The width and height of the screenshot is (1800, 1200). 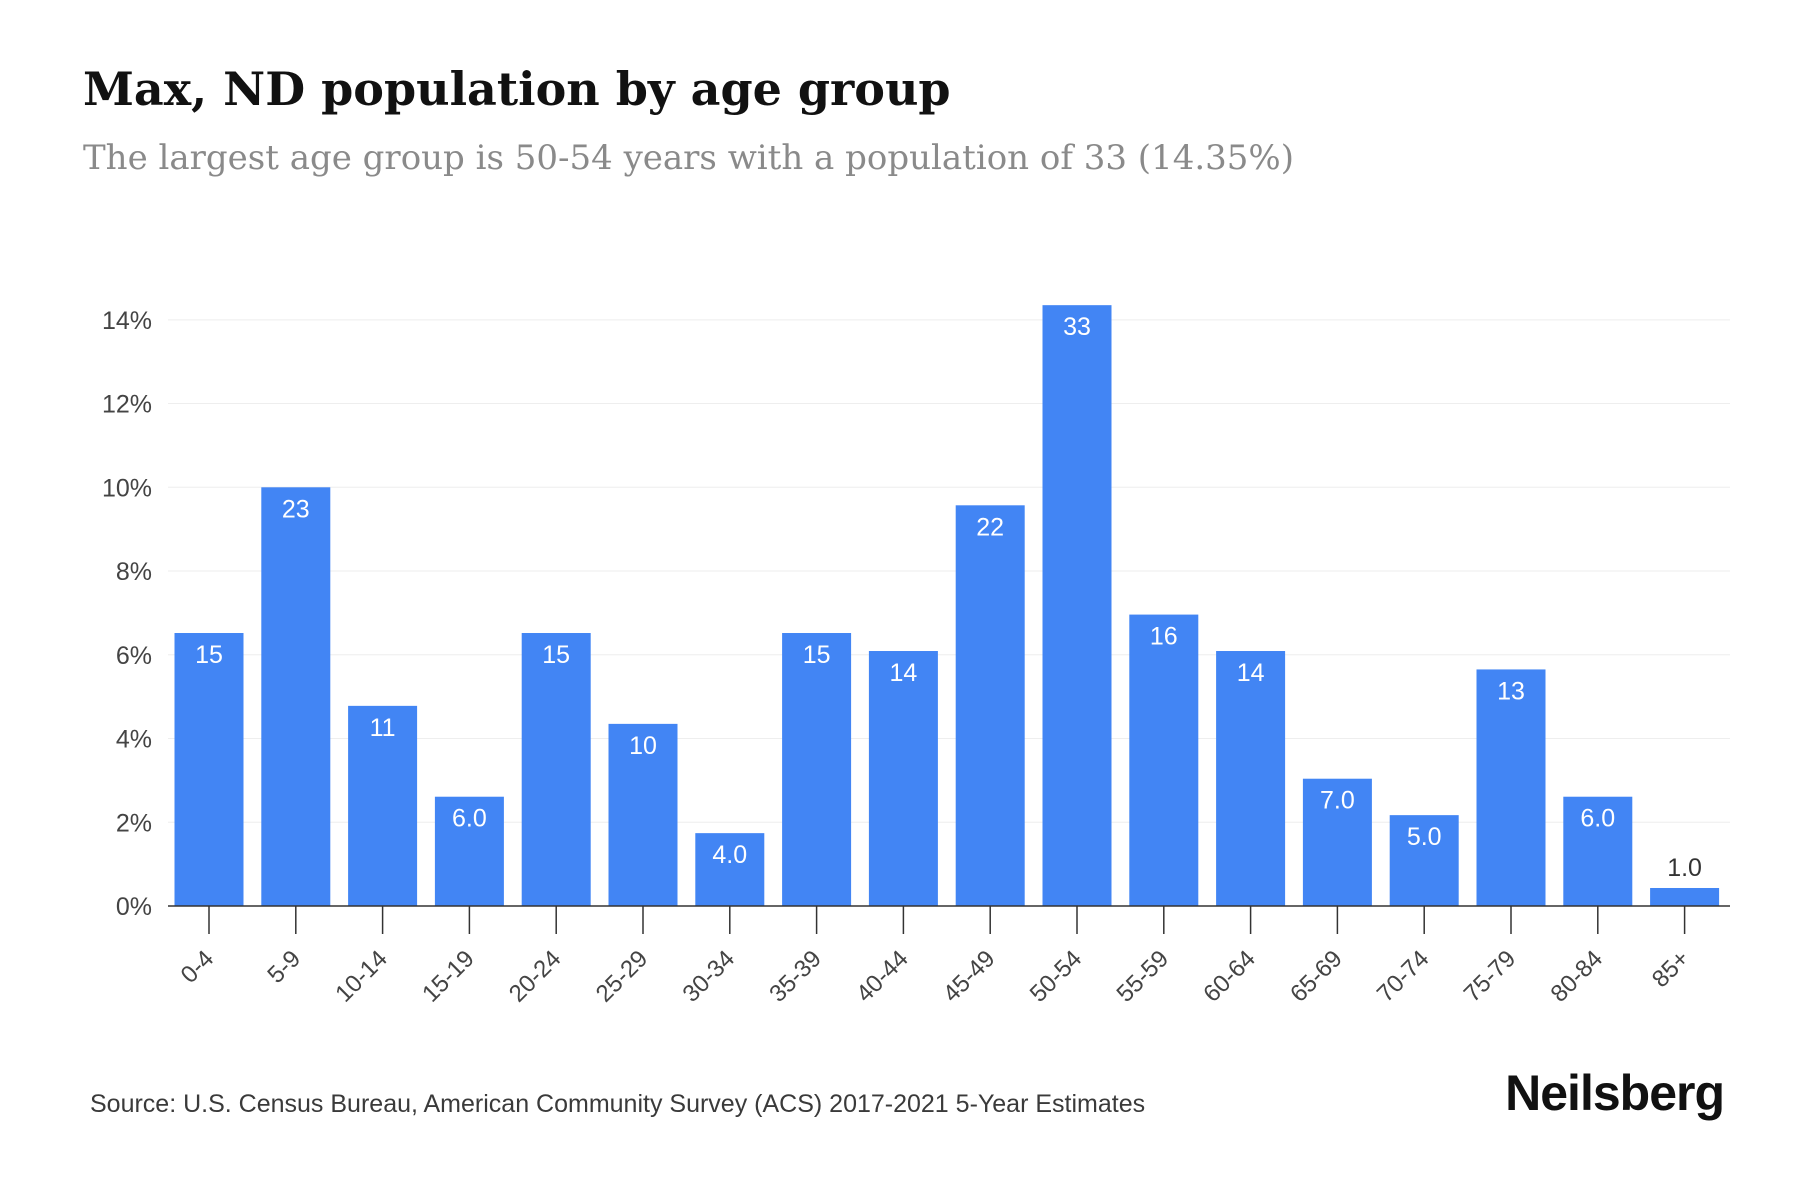 I want to click on y-tick-label: 10%, so click(x=127, y=488).